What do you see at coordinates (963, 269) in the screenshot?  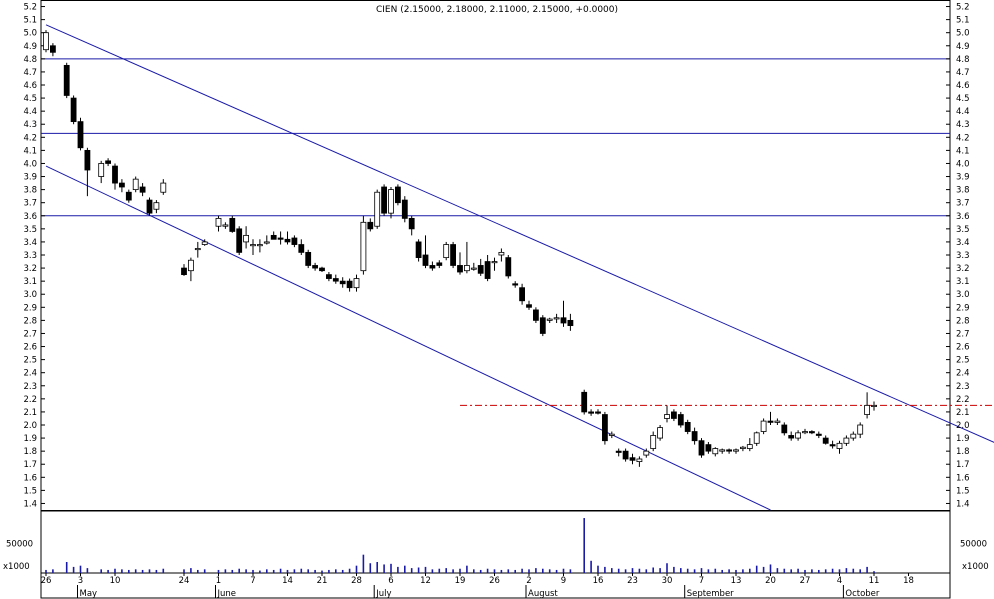 I see `price-tick-label: 3.2` at bounding box center [963, 269].